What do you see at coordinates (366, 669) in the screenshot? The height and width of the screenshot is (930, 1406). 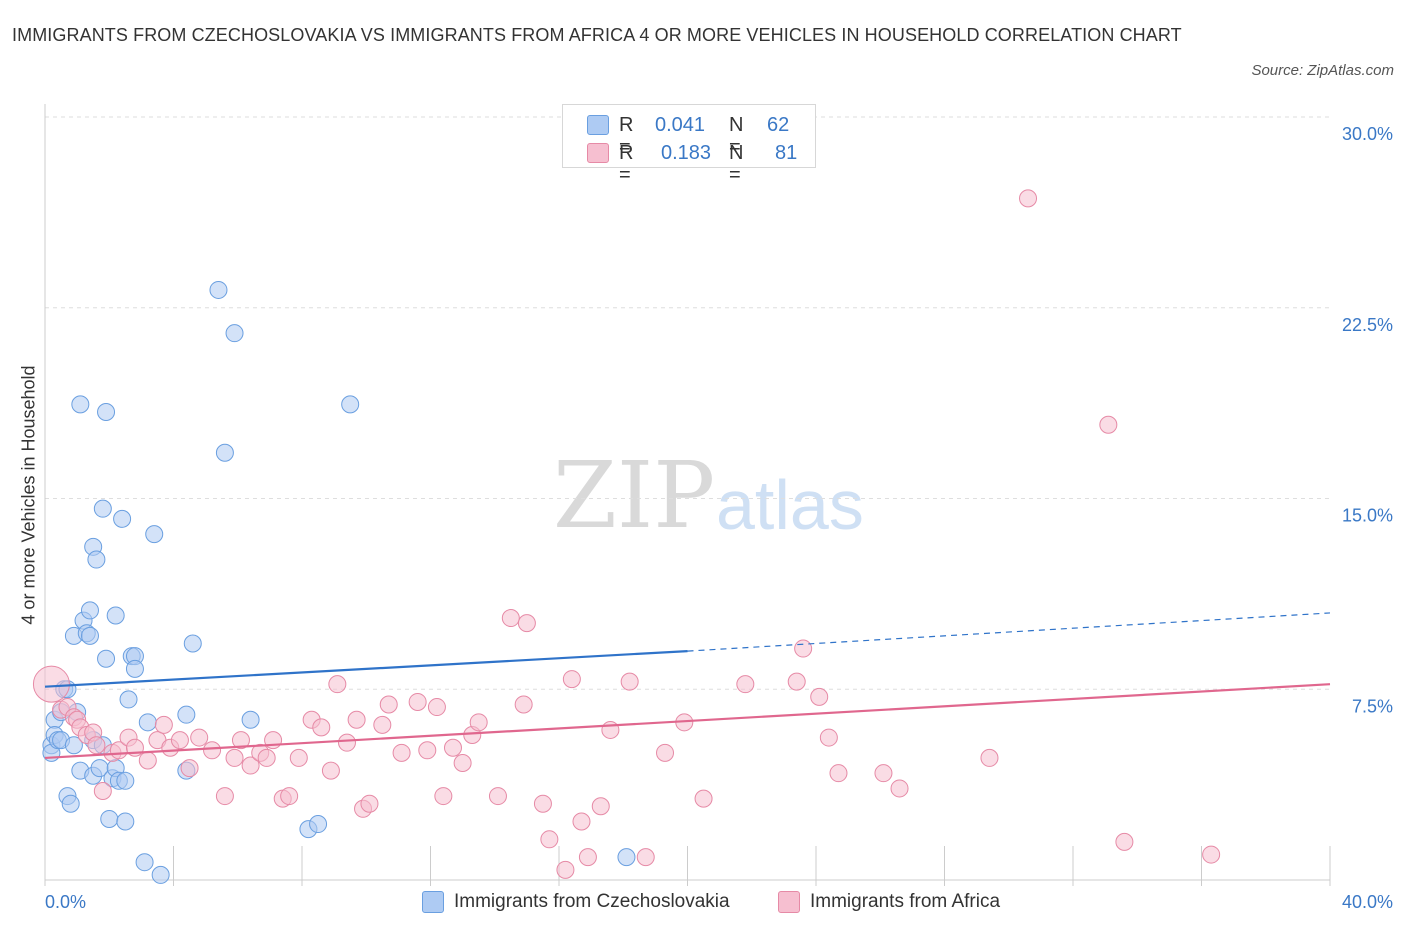 I see `trend-line-czechoslovakia` at bounding box center [366, 669].